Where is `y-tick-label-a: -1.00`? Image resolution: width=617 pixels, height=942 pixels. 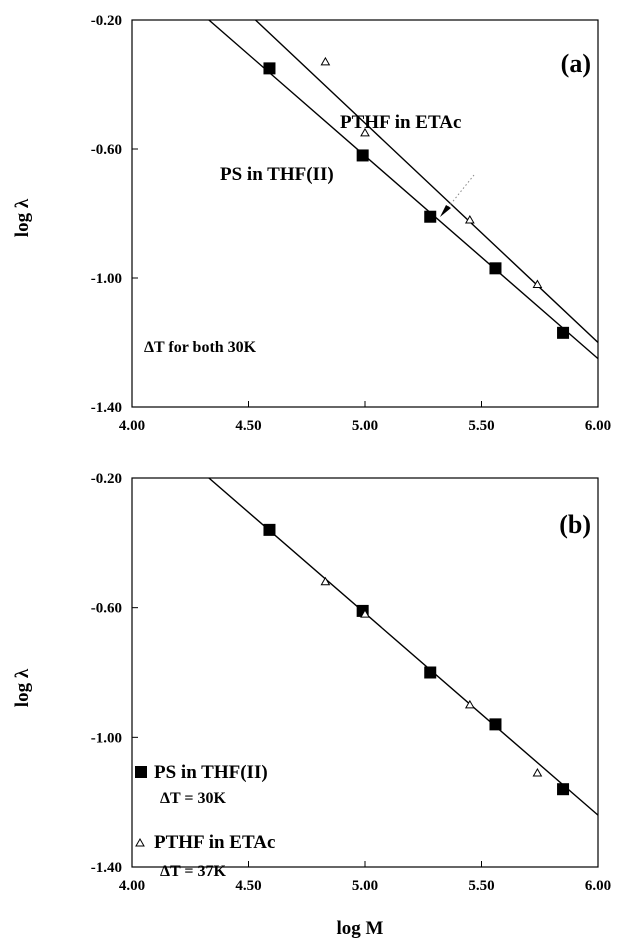 y-tick-label-a: -1.00 is located at coordinates (106, 279).